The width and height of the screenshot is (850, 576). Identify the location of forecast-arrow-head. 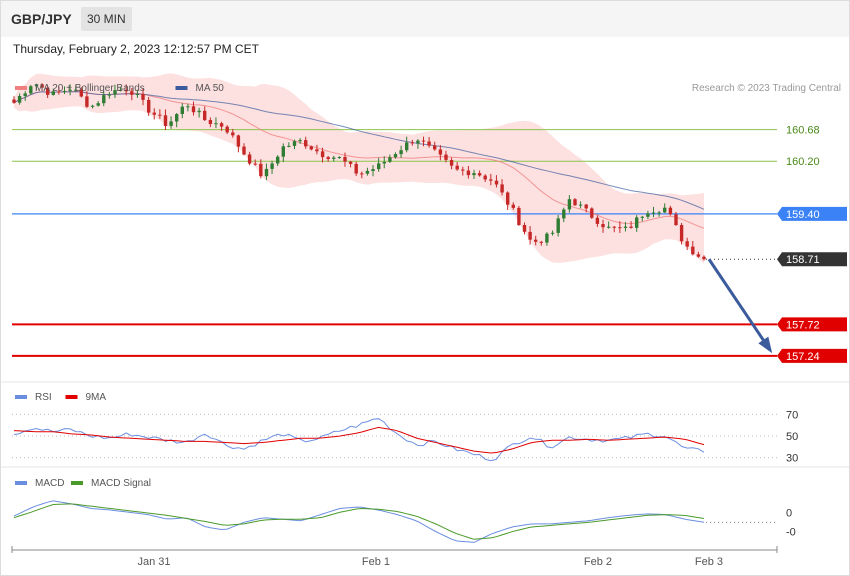
(765, 345).